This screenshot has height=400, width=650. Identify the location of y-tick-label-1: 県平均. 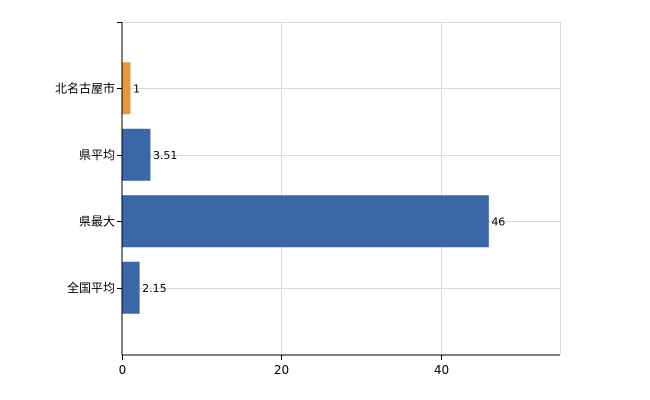
(97, 155).